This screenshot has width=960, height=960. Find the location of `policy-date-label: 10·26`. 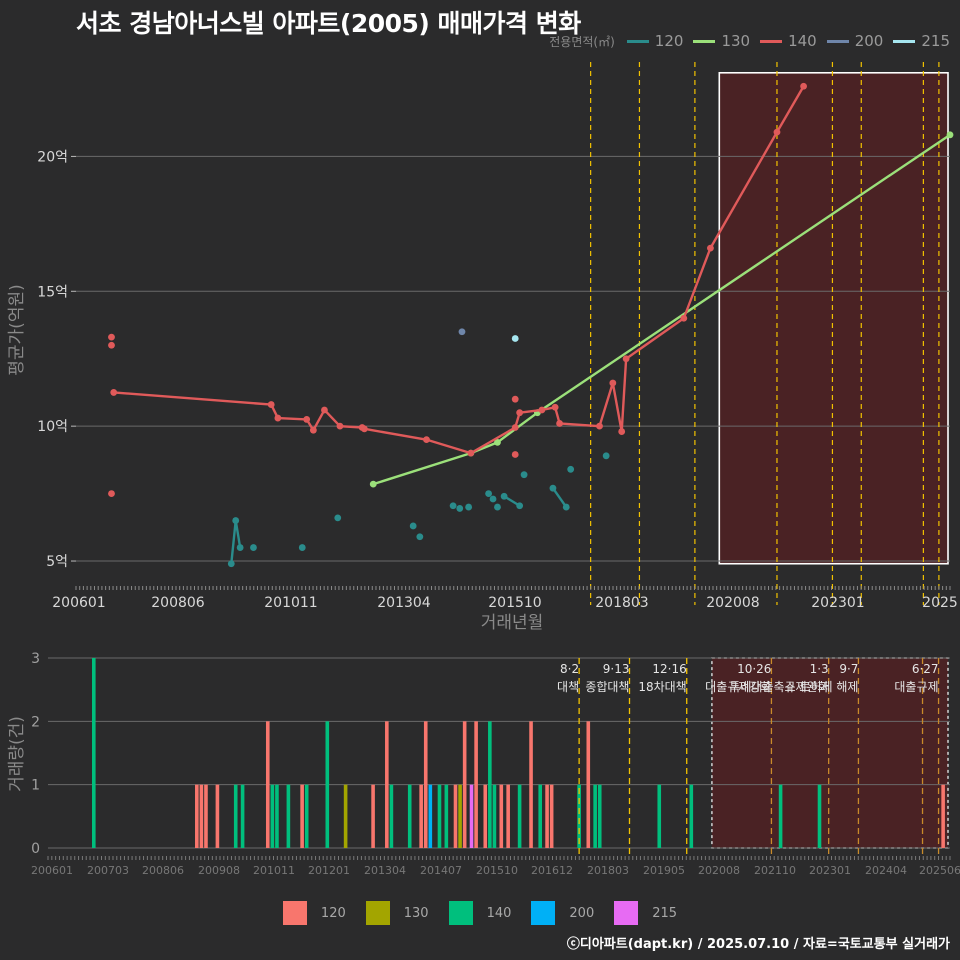

policy-date-label: 10·26 is located at coordinates (754, 669).